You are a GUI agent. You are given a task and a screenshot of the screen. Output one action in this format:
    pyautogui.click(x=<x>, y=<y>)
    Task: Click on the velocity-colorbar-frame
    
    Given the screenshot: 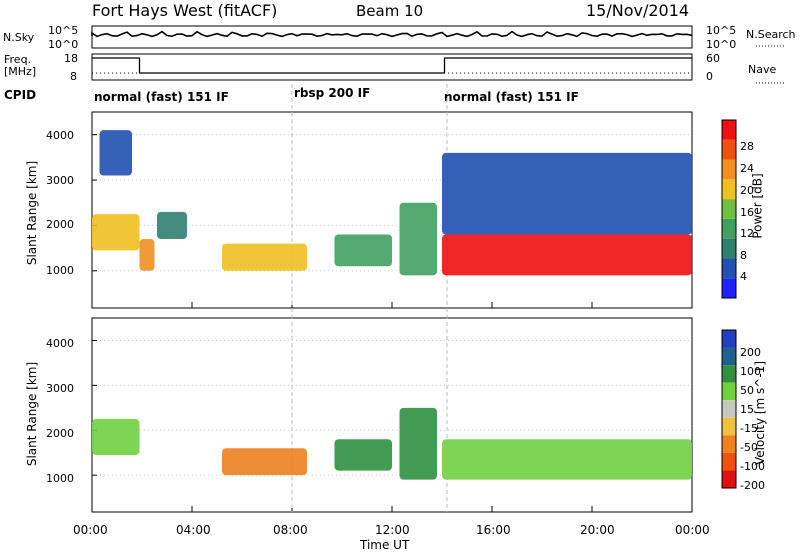 What is the action you would take?
    pyautogui.click(x=729, y=409)
    